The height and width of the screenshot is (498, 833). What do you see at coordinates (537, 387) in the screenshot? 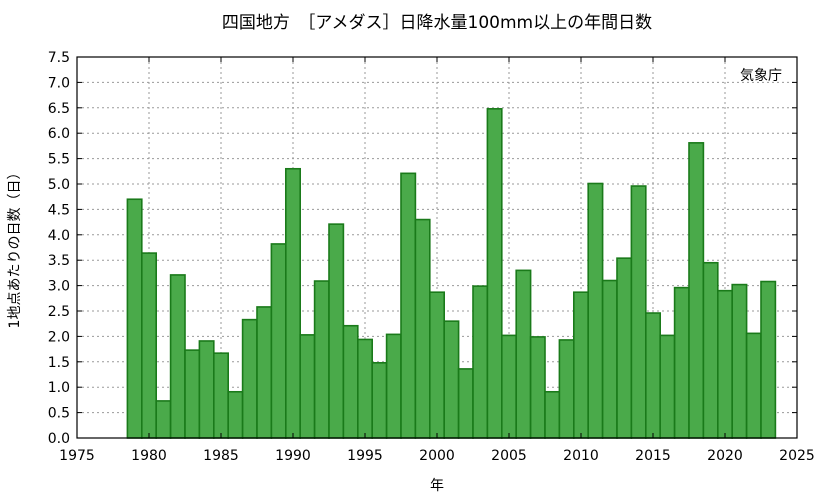
I see `bar-2007` at bounding box center [537, 387].